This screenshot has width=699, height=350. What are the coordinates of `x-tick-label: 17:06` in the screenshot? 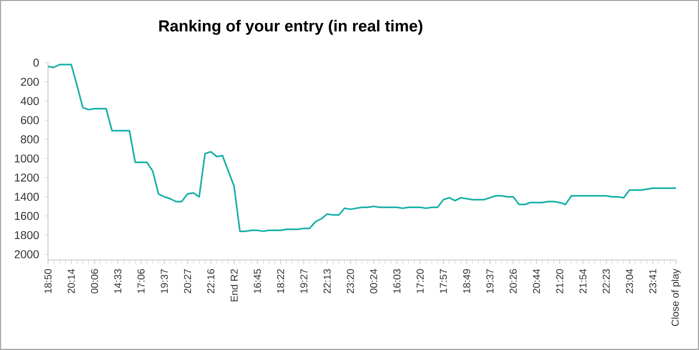 It's located at (141, 281).